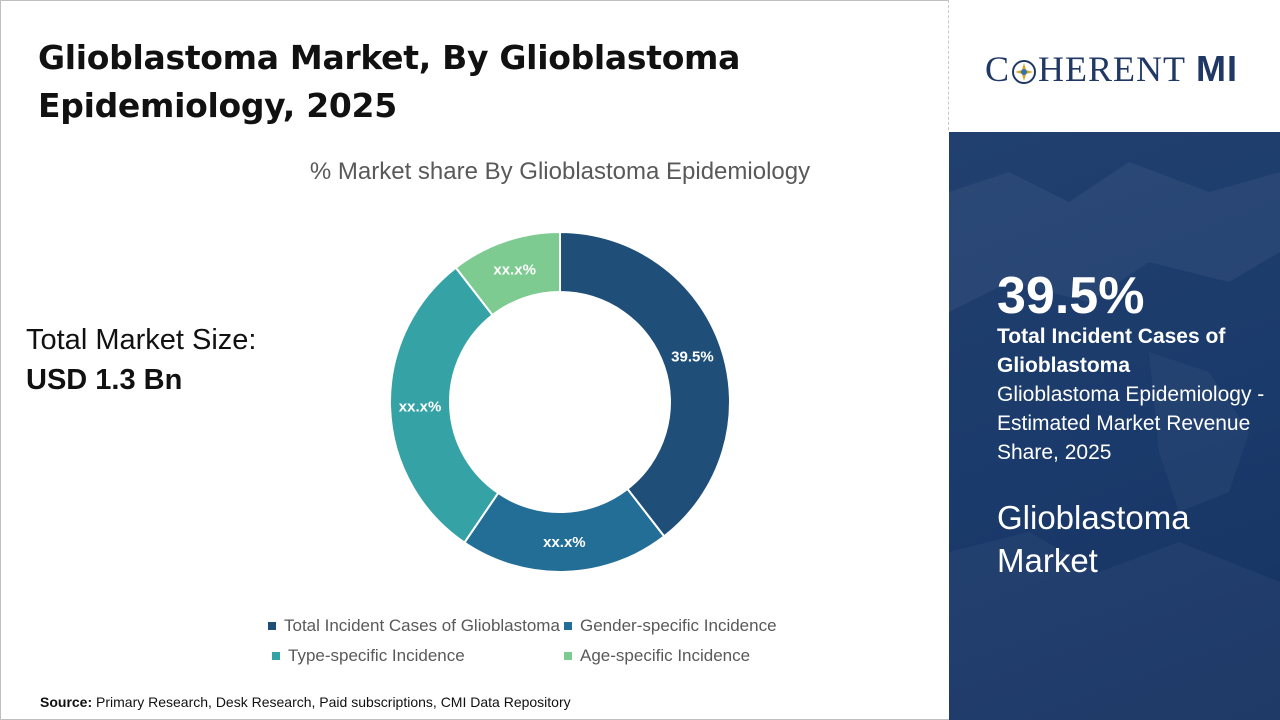 This screenshot has width=1280, height=720. I want to click on legend-item-4: Age-specific Incidence, so click(657, 656).